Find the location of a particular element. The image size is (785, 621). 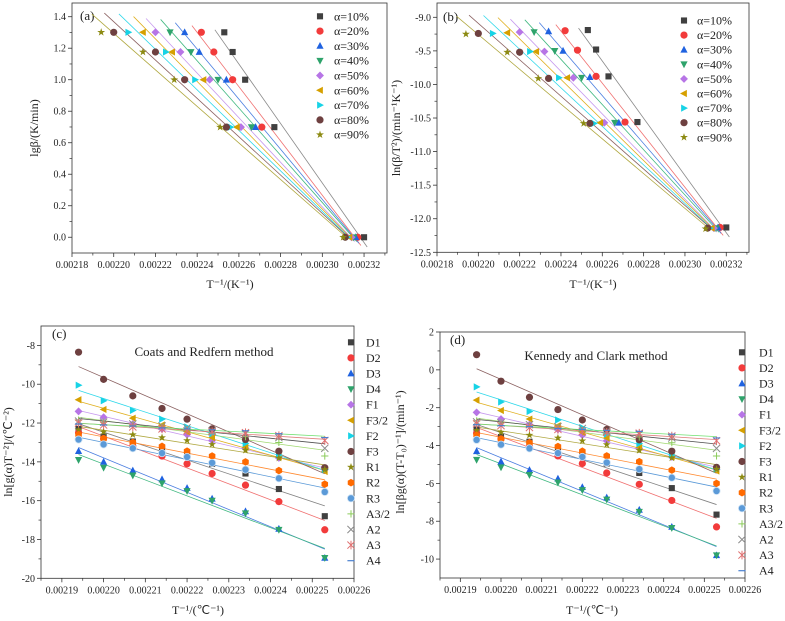

y-tick-label: -11.5 is located at coordinates (421, 186).